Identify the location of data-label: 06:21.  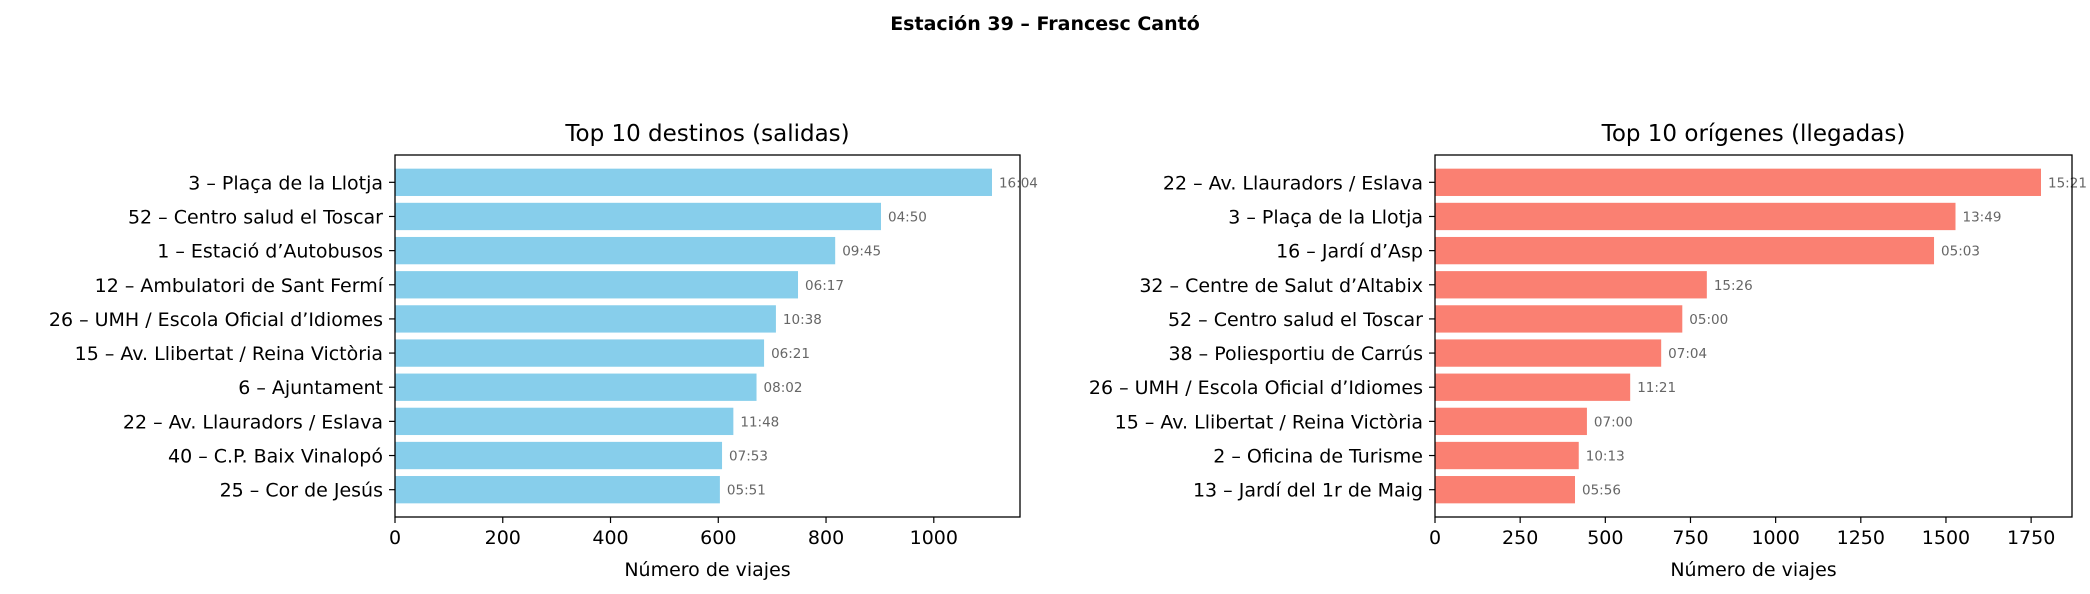
(790, 354).